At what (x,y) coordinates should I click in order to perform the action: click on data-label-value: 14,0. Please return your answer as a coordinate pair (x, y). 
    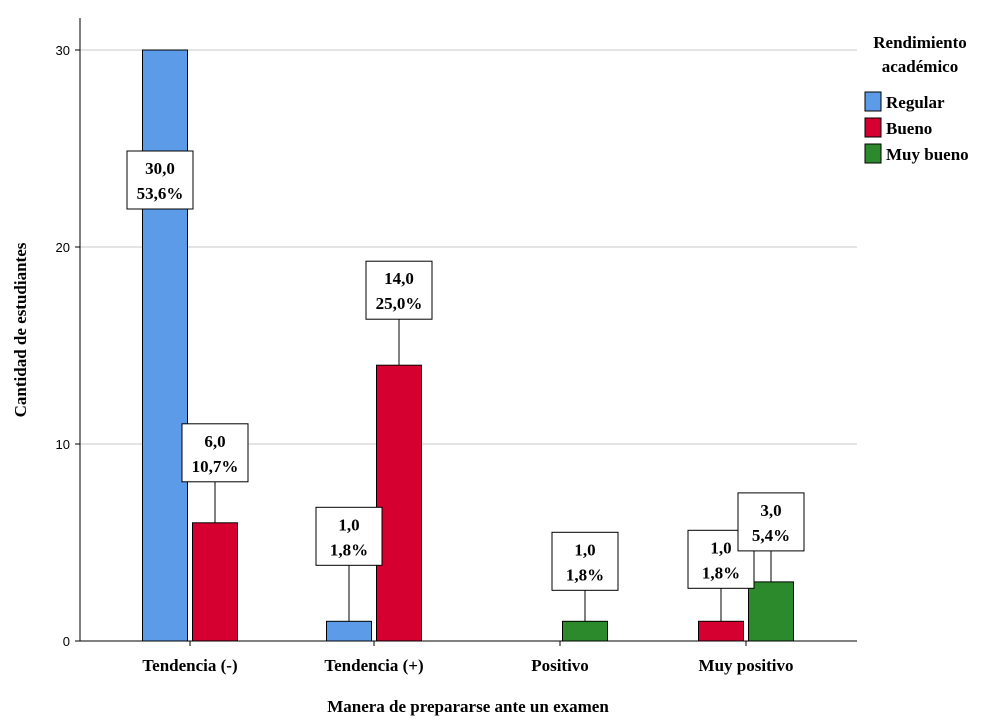
    Looking at the image, I should click on (399, 278).